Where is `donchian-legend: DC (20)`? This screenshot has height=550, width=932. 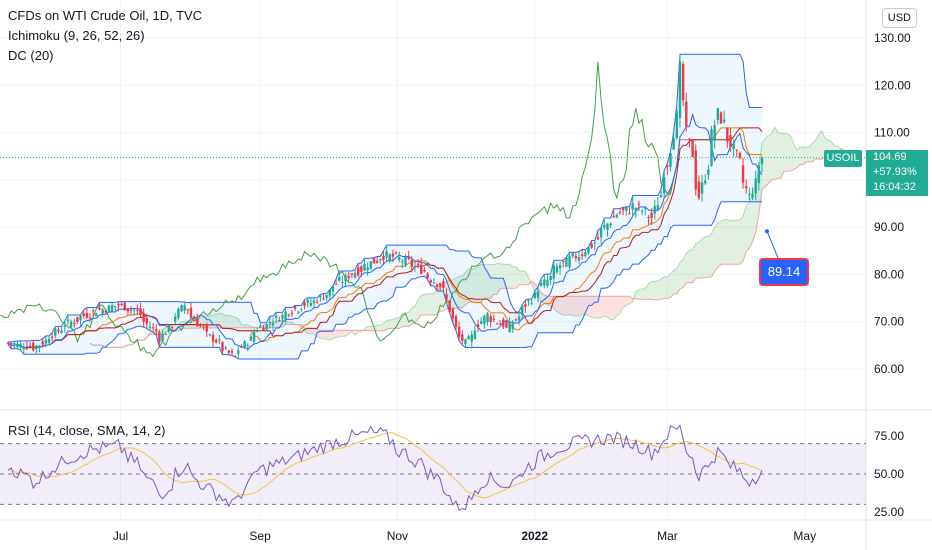 donchian-legend: DC (20) is located at coordinates (31, 55).